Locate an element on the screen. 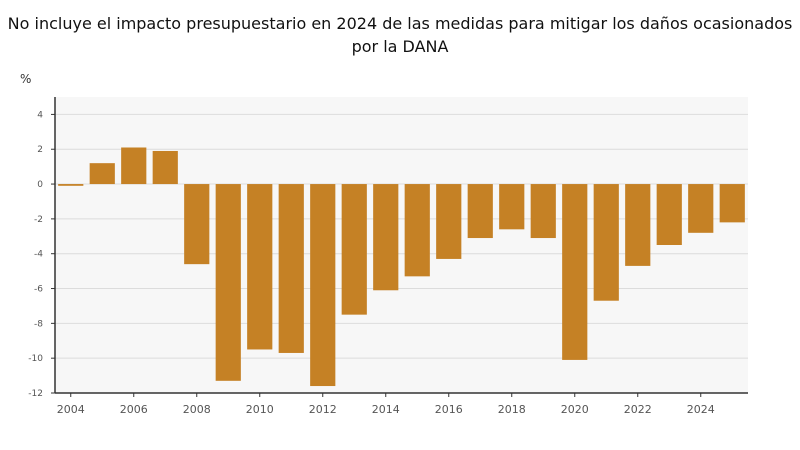 The image size is (800, 450). x-tick-label: 2006 is located at coordinates (134, 409).